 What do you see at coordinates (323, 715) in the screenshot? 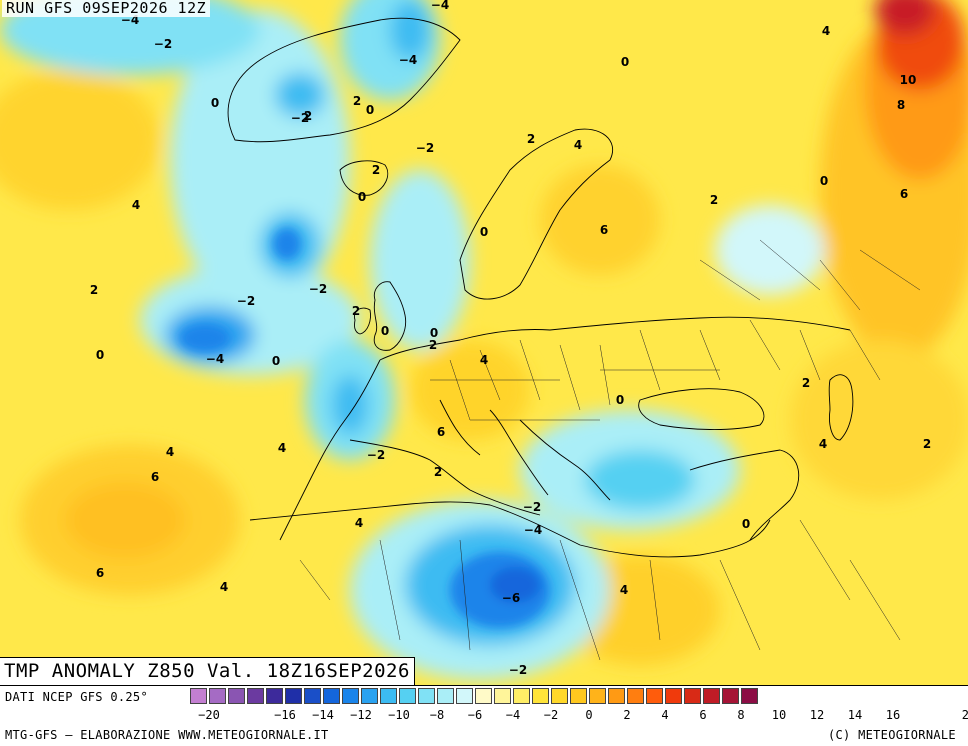
I see `colorbar-tick-label: −14` at bounding box center [323, 715].